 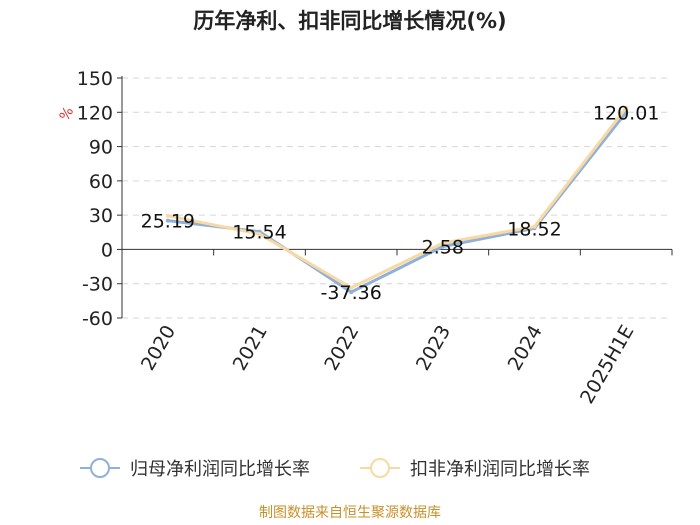 What do you see at coordinates (101, 216) in the screenshot?
I see `y-tick-label: 30` at bounding box center [101, 216].